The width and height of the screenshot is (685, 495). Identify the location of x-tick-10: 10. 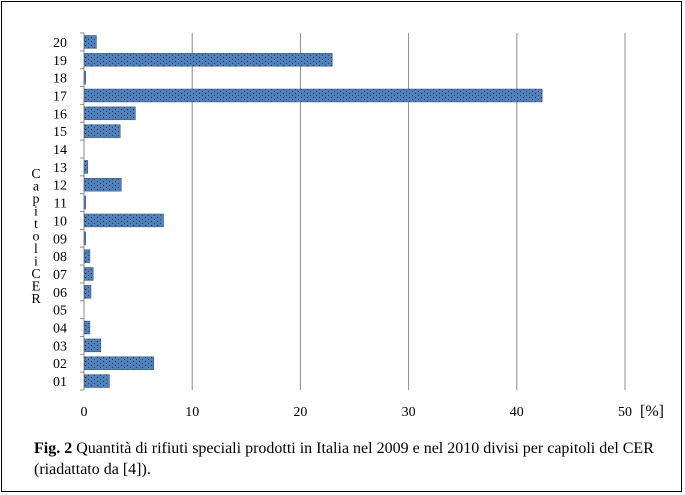
(192, 412).